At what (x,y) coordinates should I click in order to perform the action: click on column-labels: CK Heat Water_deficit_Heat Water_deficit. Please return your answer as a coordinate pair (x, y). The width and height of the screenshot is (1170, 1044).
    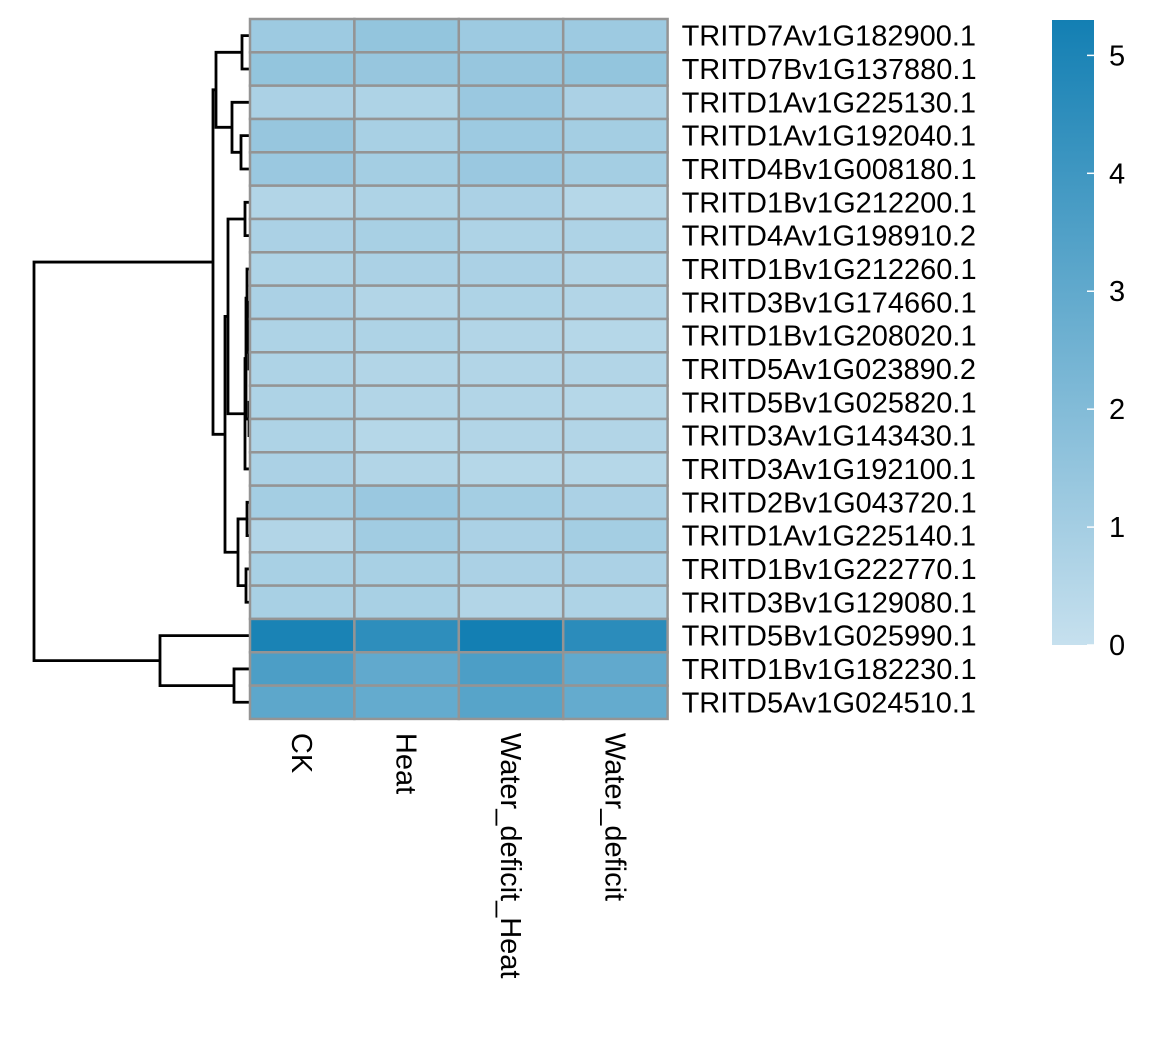
    Looking at the image, I should click on (457, 856).